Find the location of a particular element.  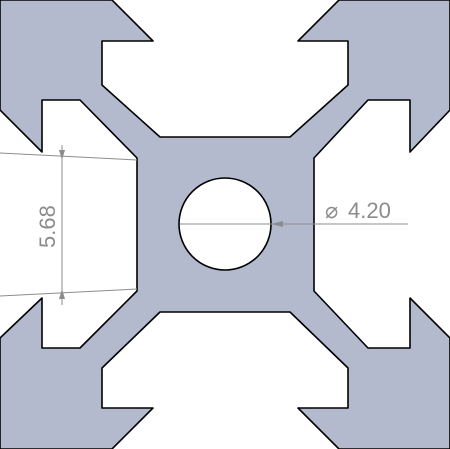

arrow-top is located at coordinates (62, 155).